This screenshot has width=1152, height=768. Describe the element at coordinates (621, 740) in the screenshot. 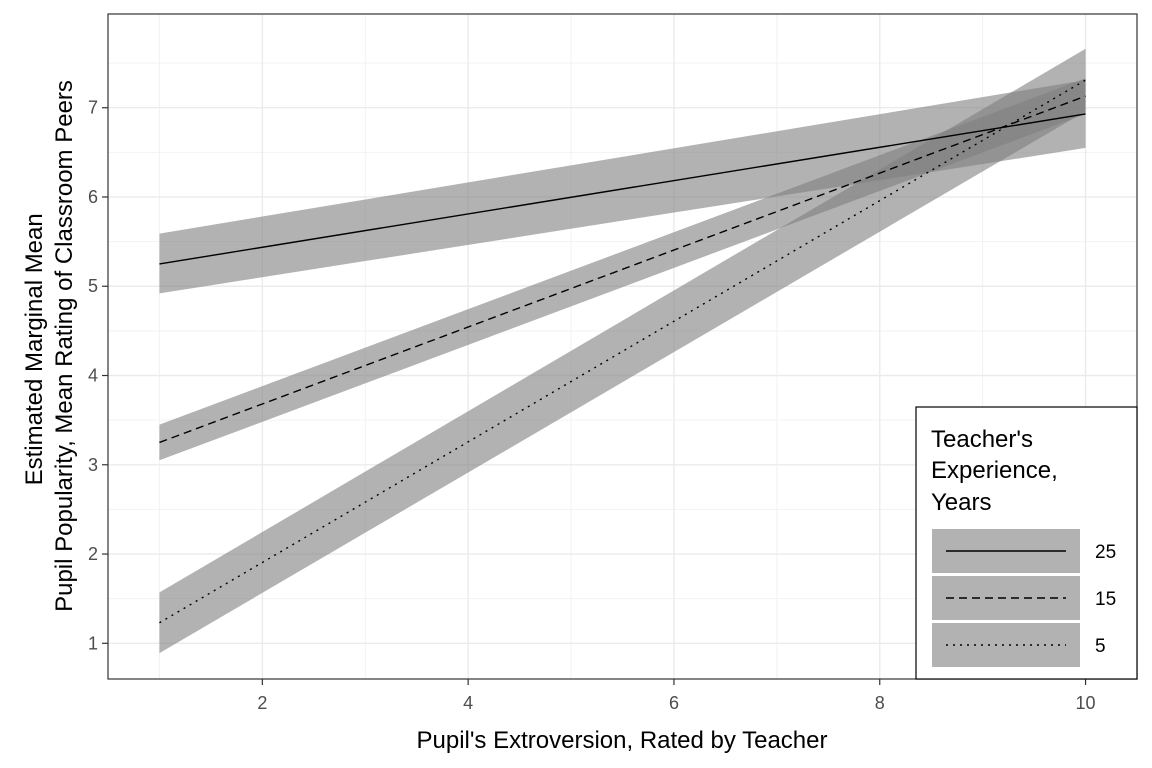

I see `x-axis-title: Pupil's Extroversion, Rated by Teacher` at that location.